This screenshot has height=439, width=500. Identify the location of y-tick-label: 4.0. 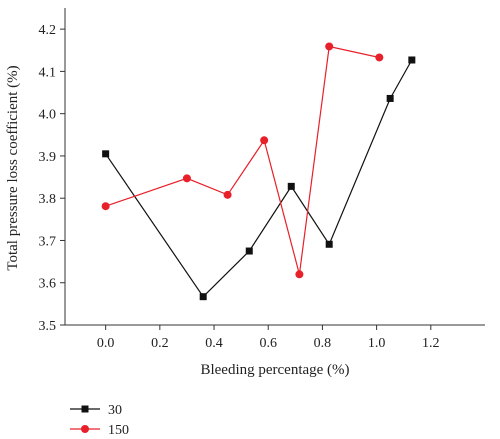
(48, 115).